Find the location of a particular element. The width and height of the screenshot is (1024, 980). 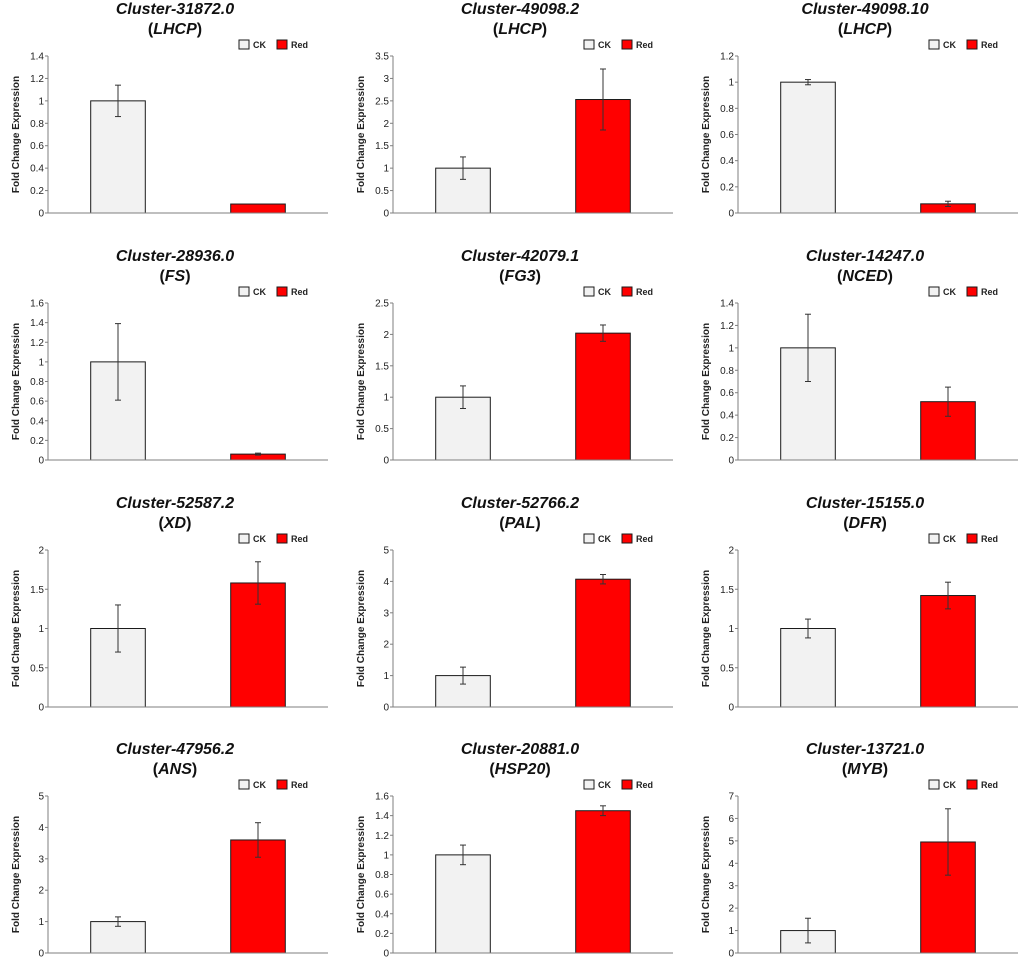

bar-chart: CK Red Fold Change Expression 0 0.5 1 1.5 2 2.5 is located at coordinates (514, 376).